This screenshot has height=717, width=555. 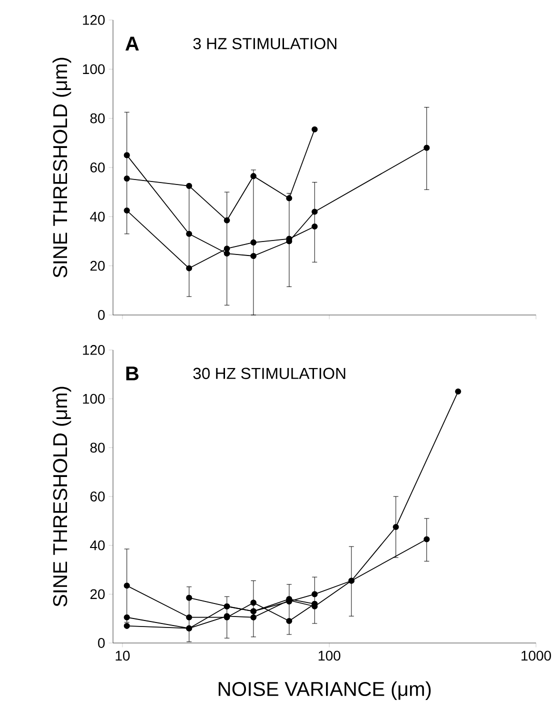 What do you see at coordinates (132, 43) in the screenshot?
I see `annotation: A` at bounding box center [132, 43].